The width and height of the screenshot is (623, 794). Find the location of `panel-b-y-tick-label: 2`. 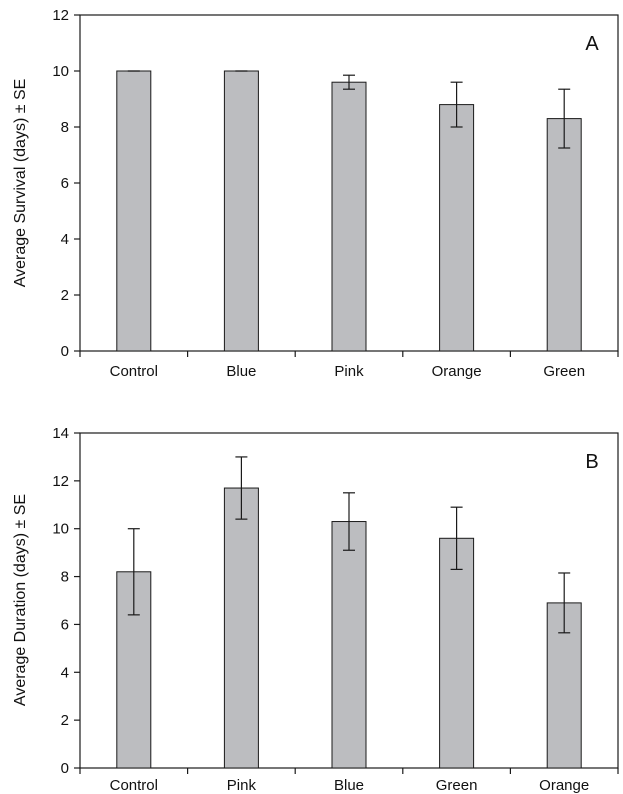

panel-b-y-tick-label: 2 is located at coordinates (65, 720).